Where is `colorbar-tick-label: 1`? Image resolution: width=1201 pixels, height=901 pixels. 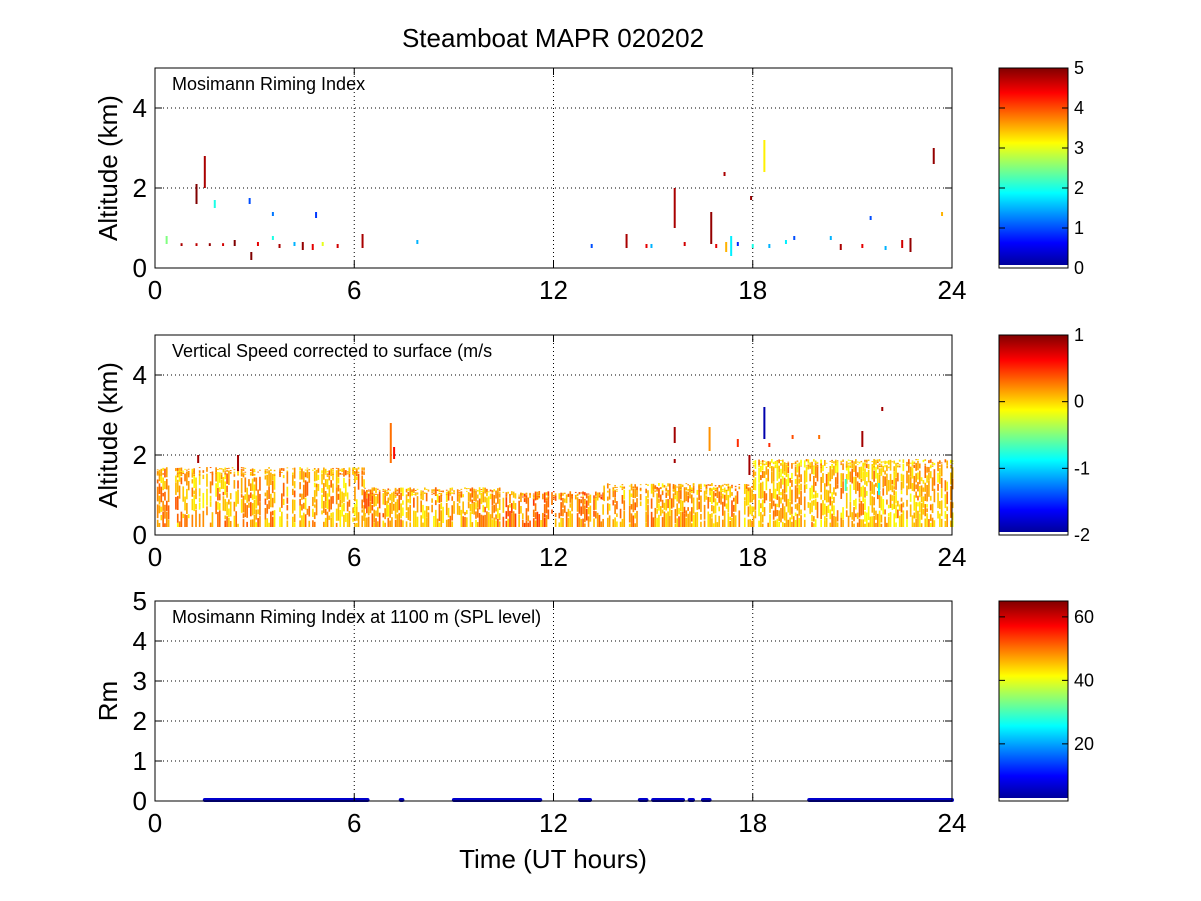
colorbar-tick-label: 1 is located at coordinates (1079, 228).